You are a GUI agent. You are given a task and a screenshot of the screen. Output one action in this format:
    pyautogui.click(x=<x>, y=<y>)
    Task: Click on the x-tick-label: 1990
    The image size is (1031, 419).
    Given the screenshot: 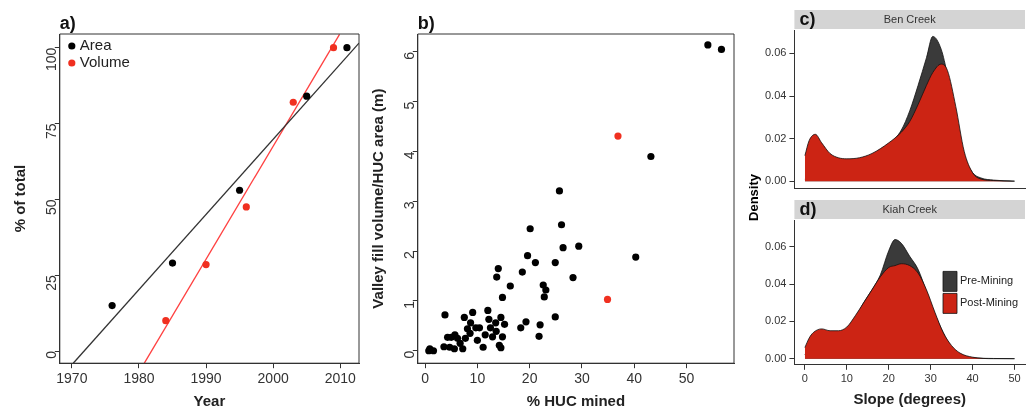 What is the action you would take?
    pyautogui.click(x=206, y=378)
    